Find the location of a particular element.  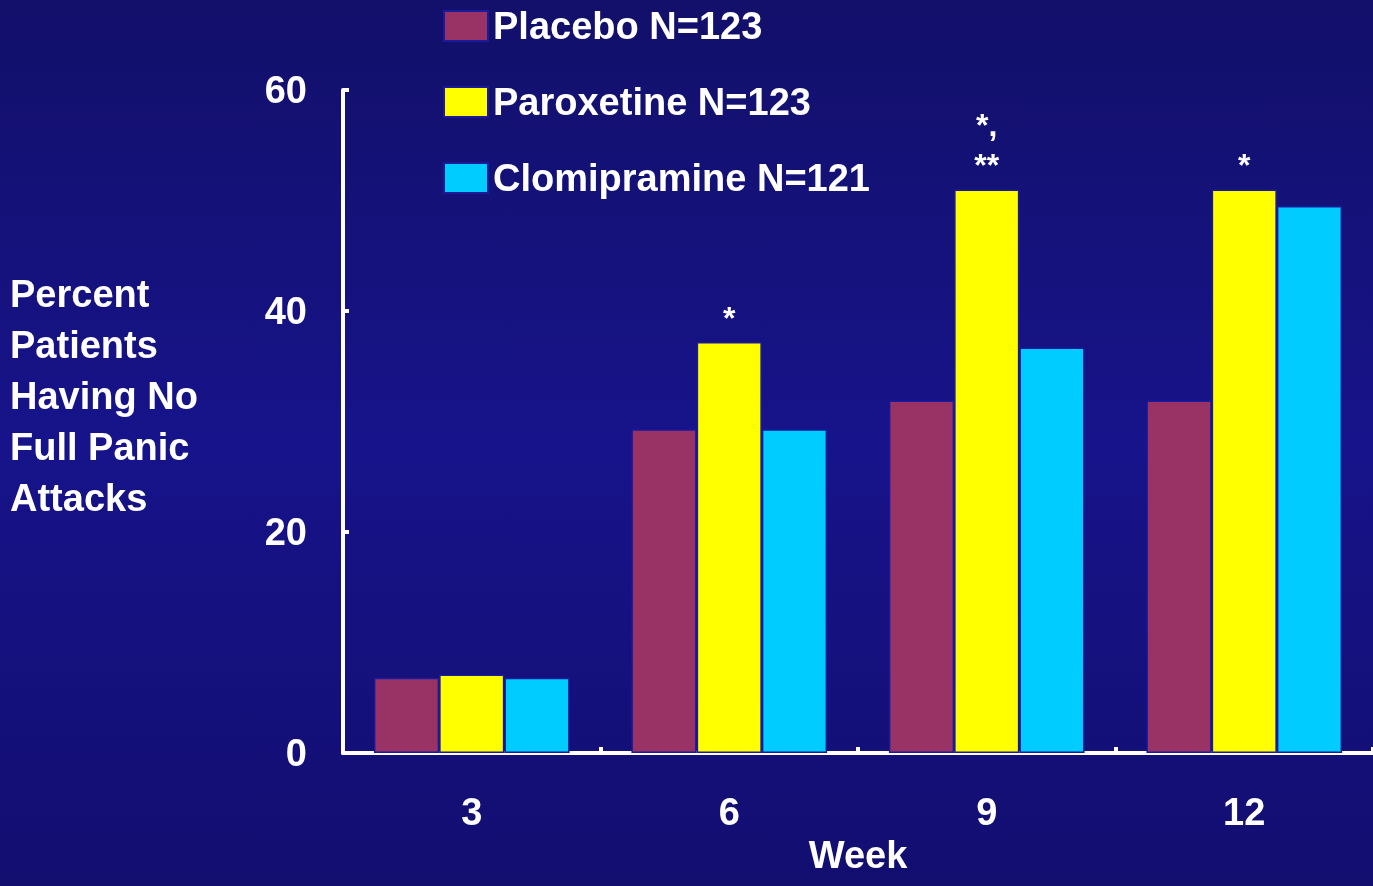

y-tick-label: 40 is located at coordinates (285, 311).